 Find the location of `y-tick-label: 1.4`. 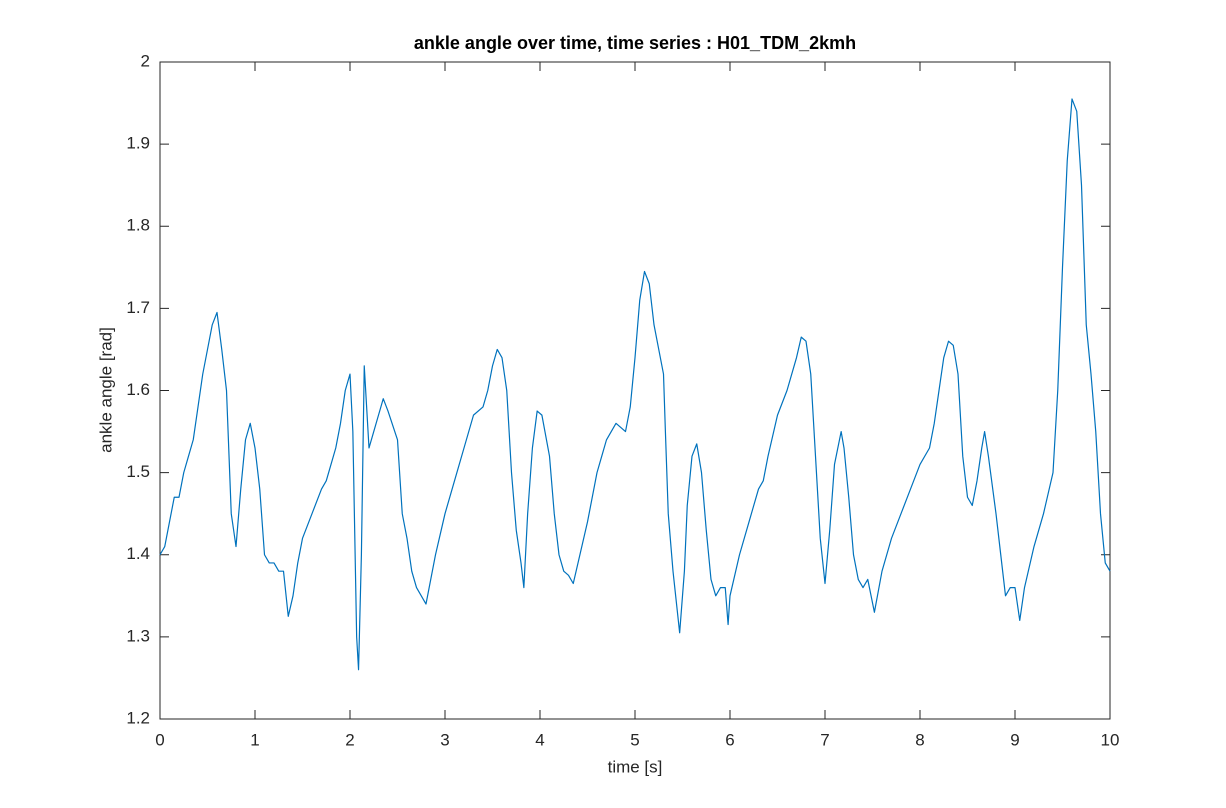

y-tick-label: 1.4 is located at coordinates (138, 553).